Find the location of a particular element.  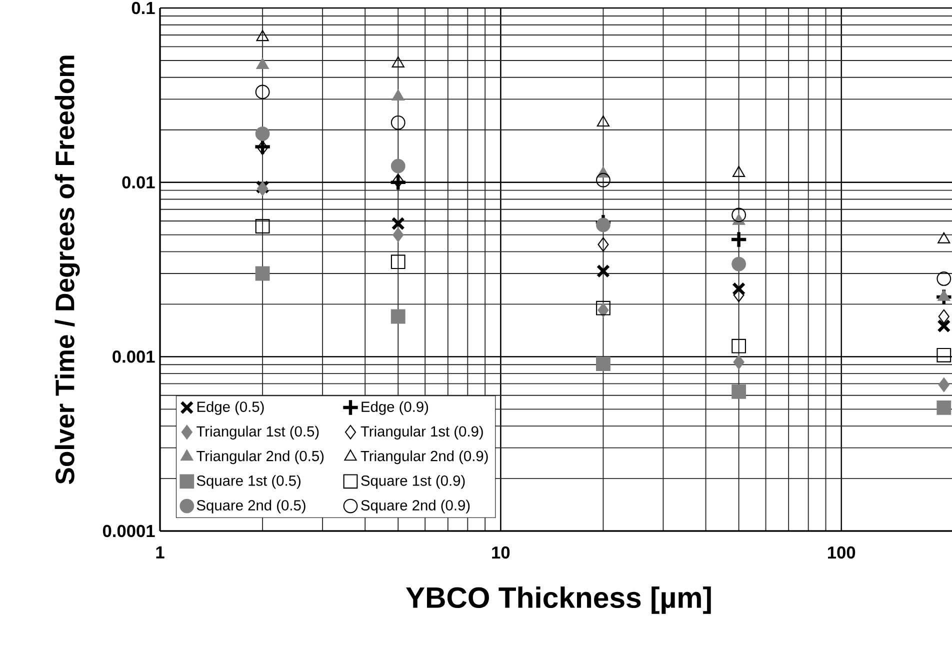

x-tick-label: 10 is located at coordinates (501, 552).